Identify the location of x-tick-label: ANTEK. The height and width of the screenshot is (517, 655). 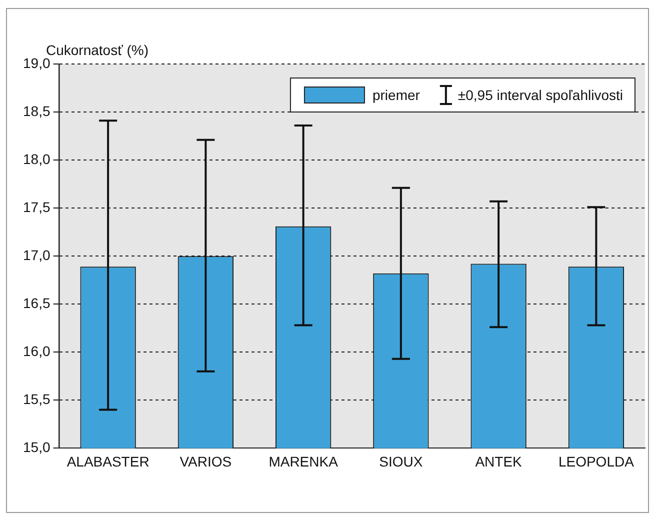
(499, 461).